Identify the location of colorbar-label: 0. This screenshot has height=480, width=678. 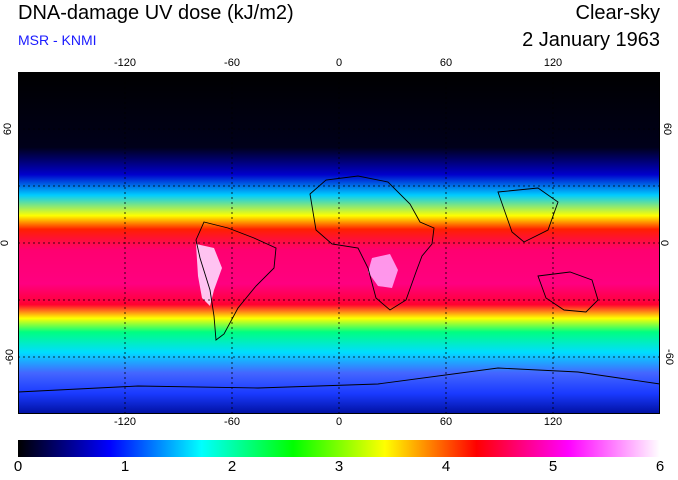
(18, 466).